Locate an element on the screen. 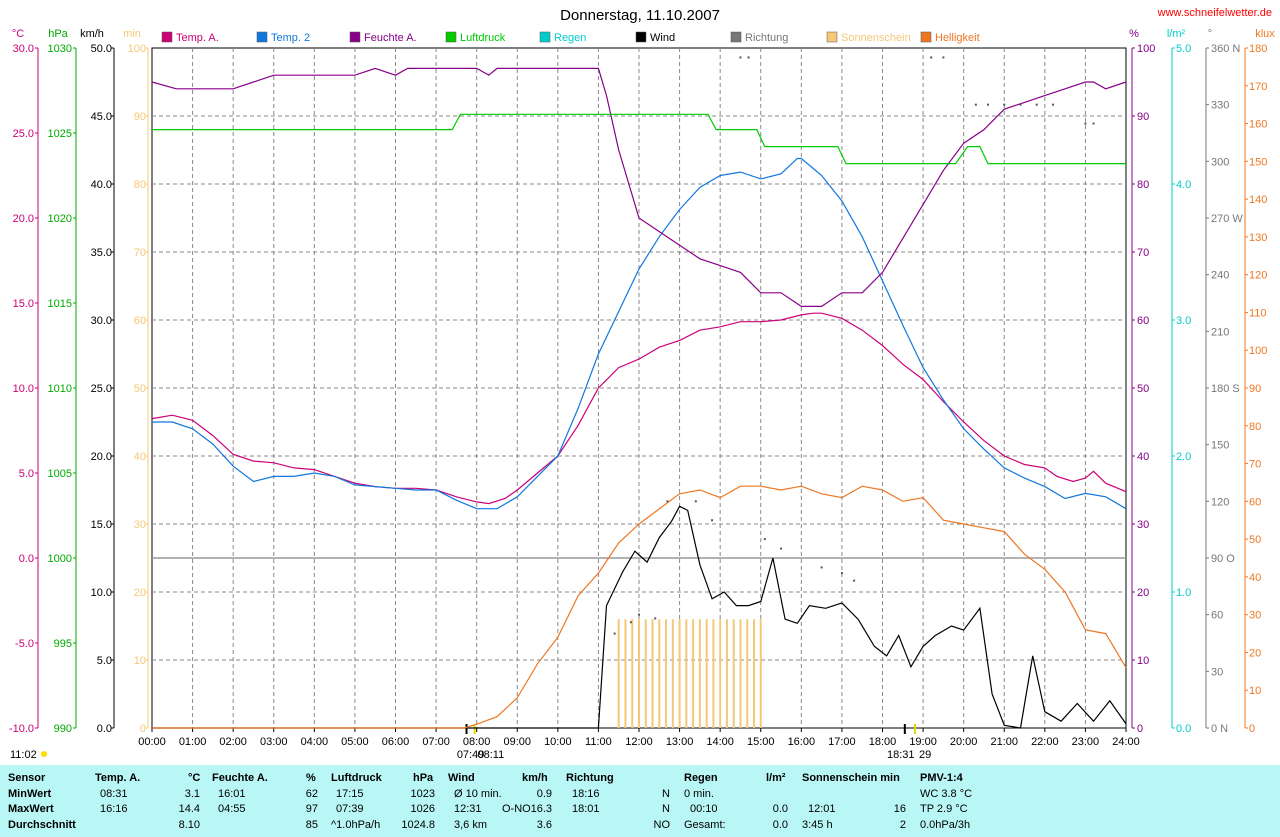  humidity-axis-label: 0 is located at coordinates (1140, 729).